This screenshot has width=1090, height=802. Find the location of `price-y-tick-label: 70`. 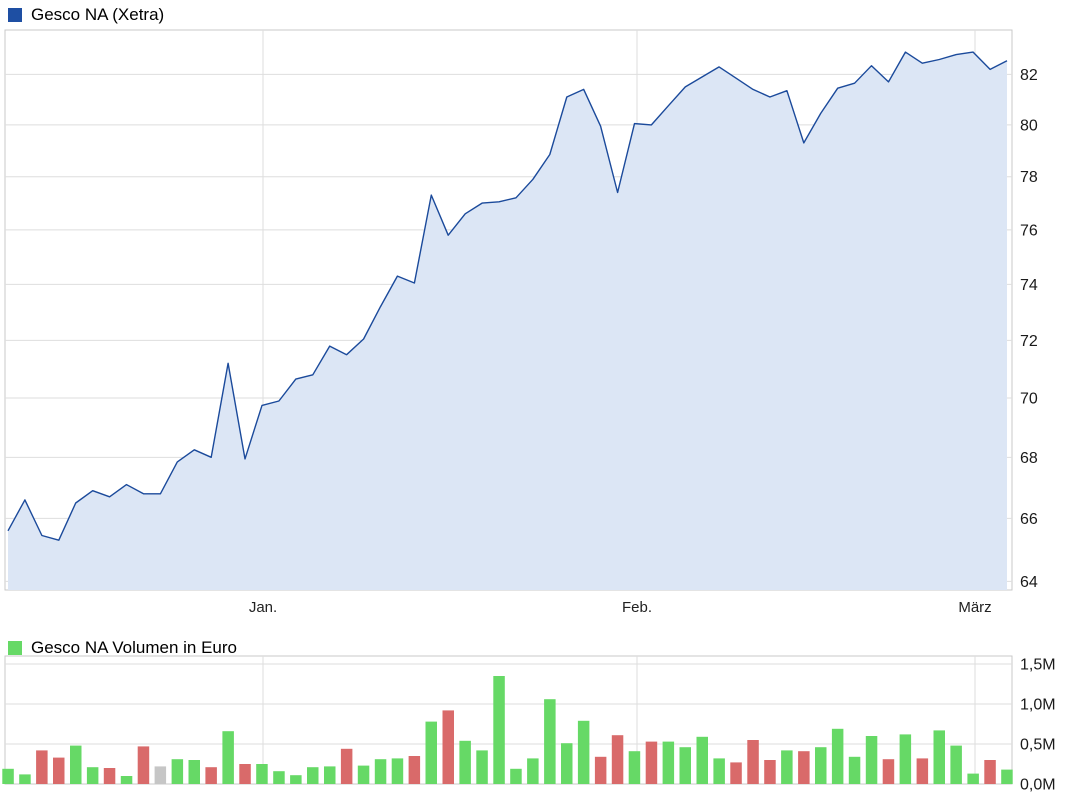

price-y-tick-label: 70 is located at coordinates (1029, 399).